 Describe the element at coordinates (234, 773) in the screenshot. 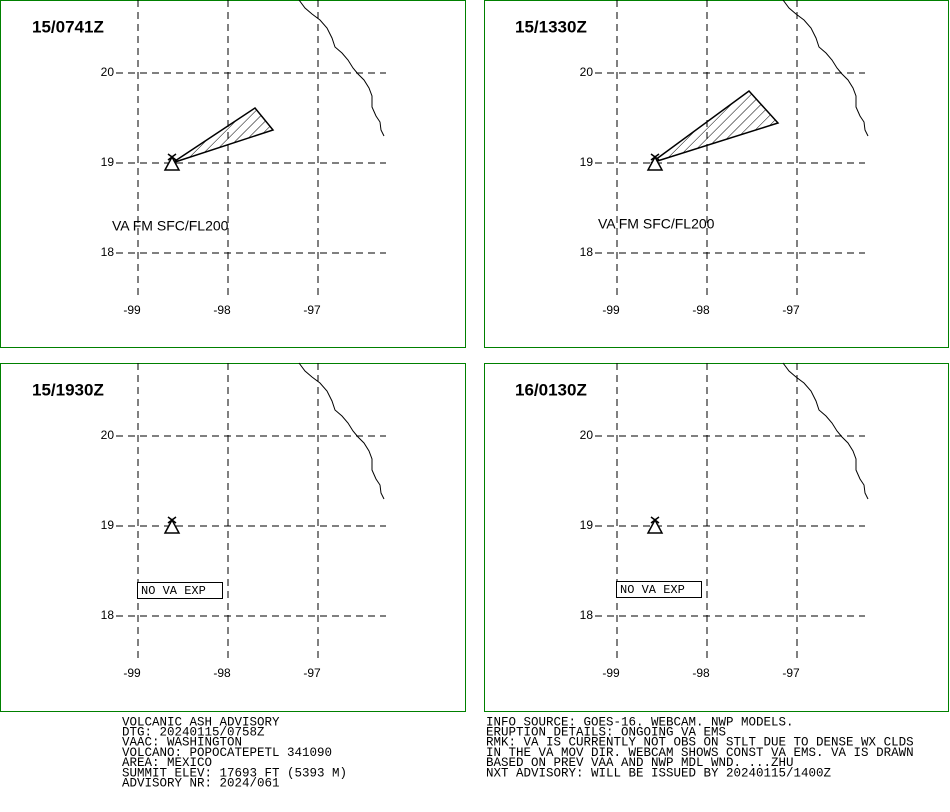

I see `advisory-line: SUMMIT ELEV: 17693 FT (5393 M)` at that location.